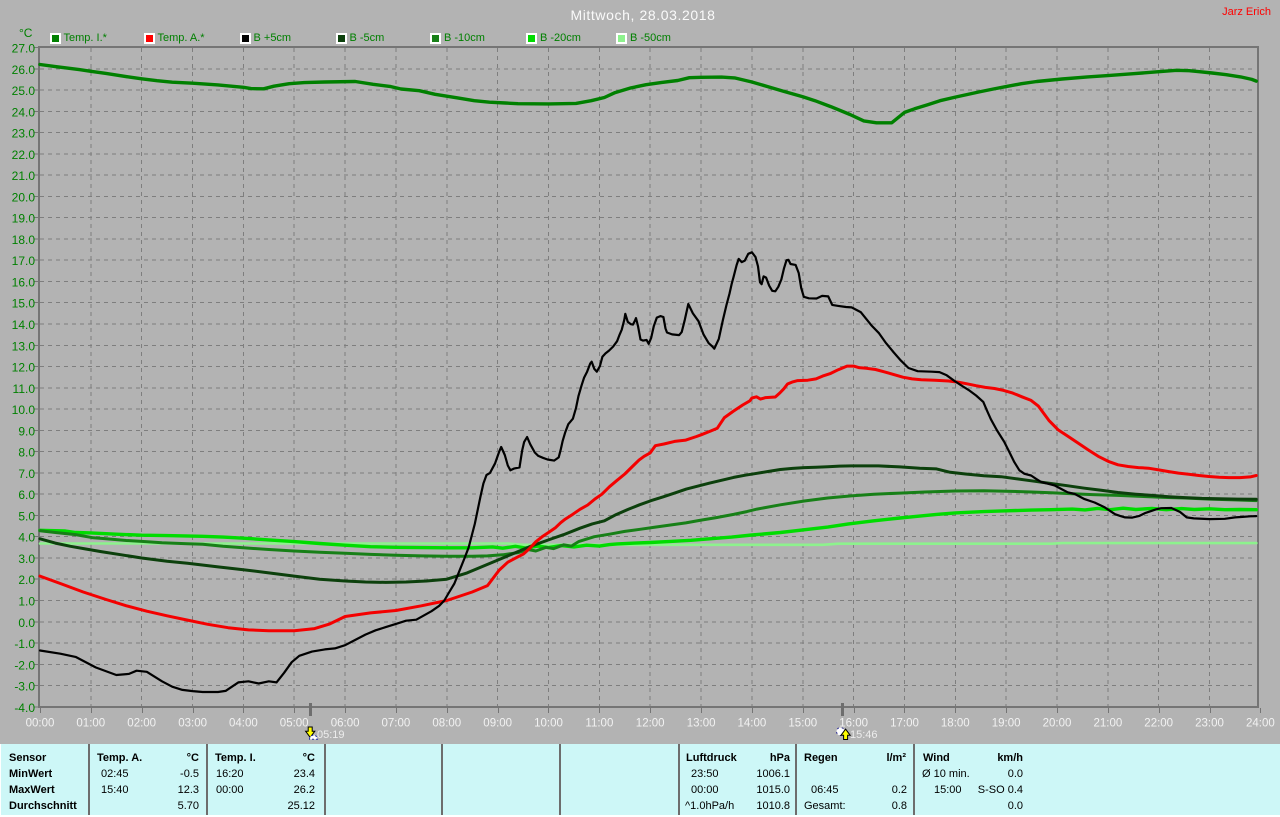 The height and width of the screenshot is (817, 1280). Describe the element at coordinates (24, 304) in the screenshot. I see `svg-text: 15.0` at that location.